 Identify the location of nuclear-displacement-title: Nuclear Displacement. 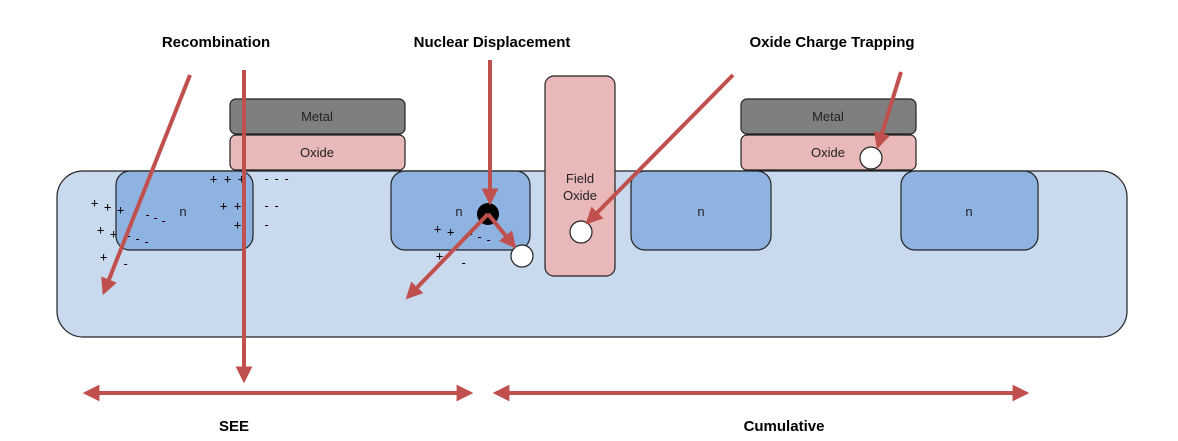
(492, 42).